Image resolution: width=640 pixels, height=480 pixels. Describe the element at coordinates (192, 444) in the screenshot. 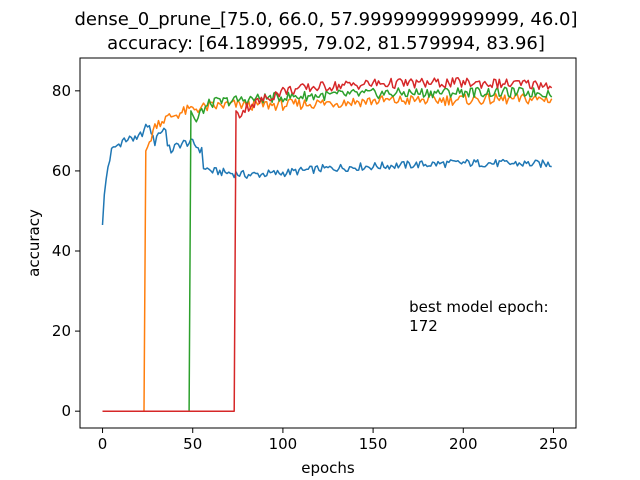

I see `x-tick-label: 50` at that location.